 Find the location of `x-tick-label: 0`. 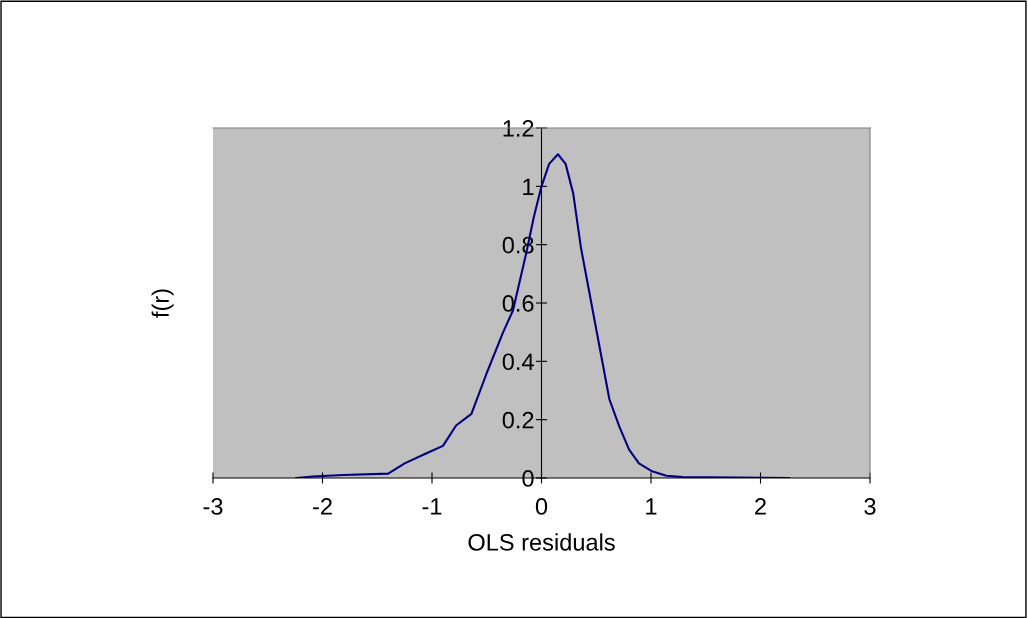

x-tick-label: 0 is located at coordinates (541, 506).